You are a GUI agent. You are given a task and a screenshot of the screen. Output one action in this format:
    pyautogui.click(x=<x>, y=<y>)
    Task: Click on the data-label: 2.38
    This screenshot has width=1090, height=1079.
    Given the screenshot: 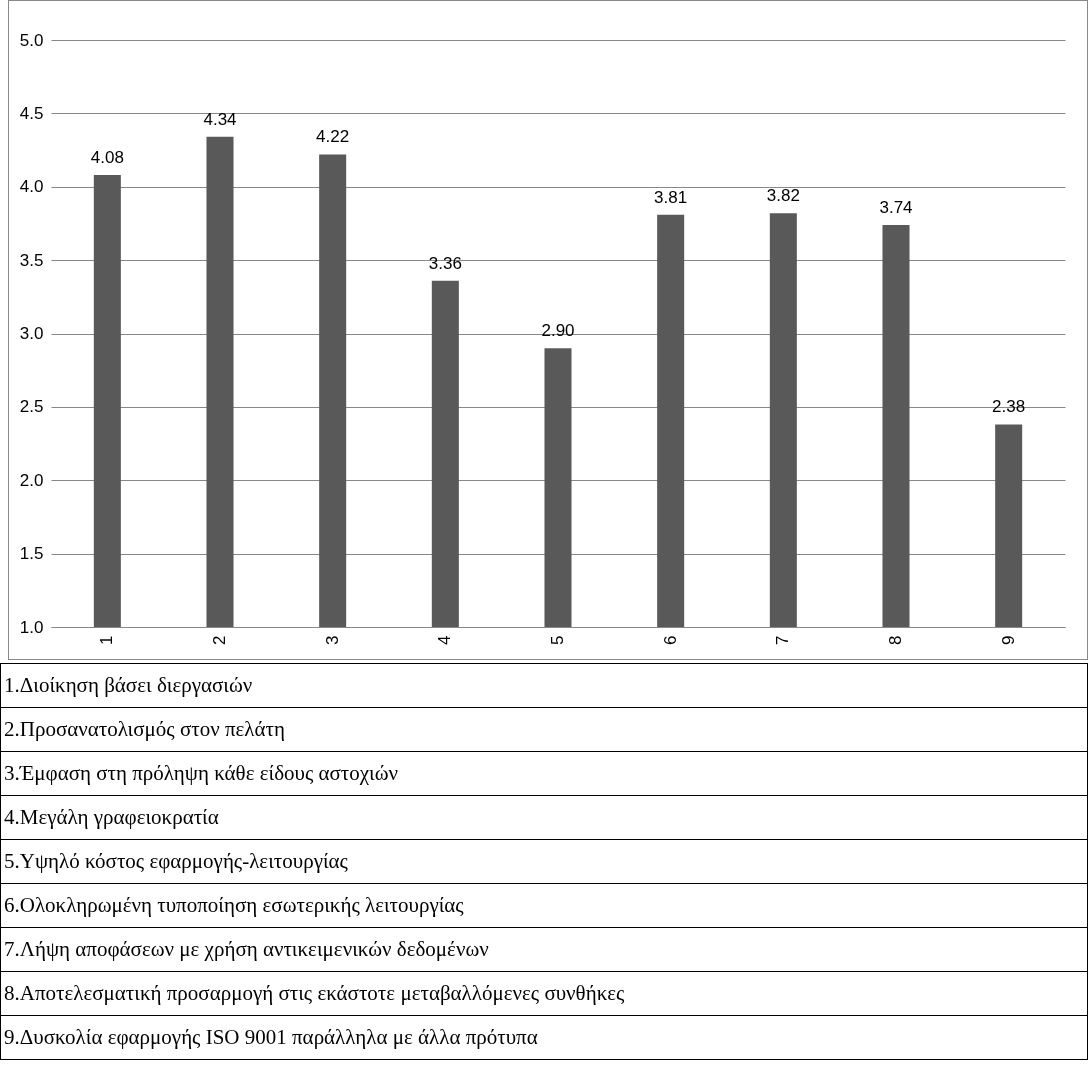 What is the action you would take?
    pyautogui.click(x=1009, y=407)
    